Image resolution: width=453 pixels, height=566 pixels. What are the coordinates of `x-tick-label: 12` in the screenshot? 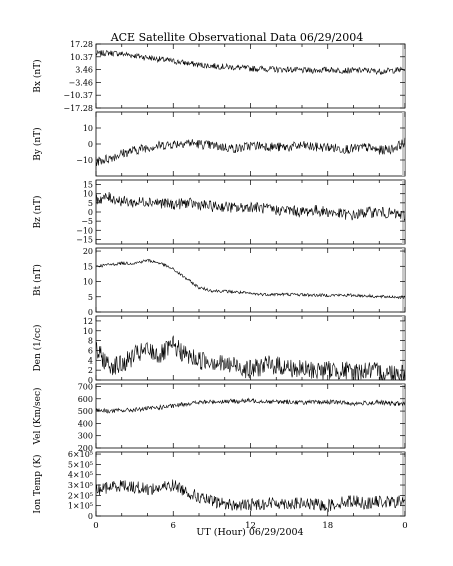 It's located at (250, 526).